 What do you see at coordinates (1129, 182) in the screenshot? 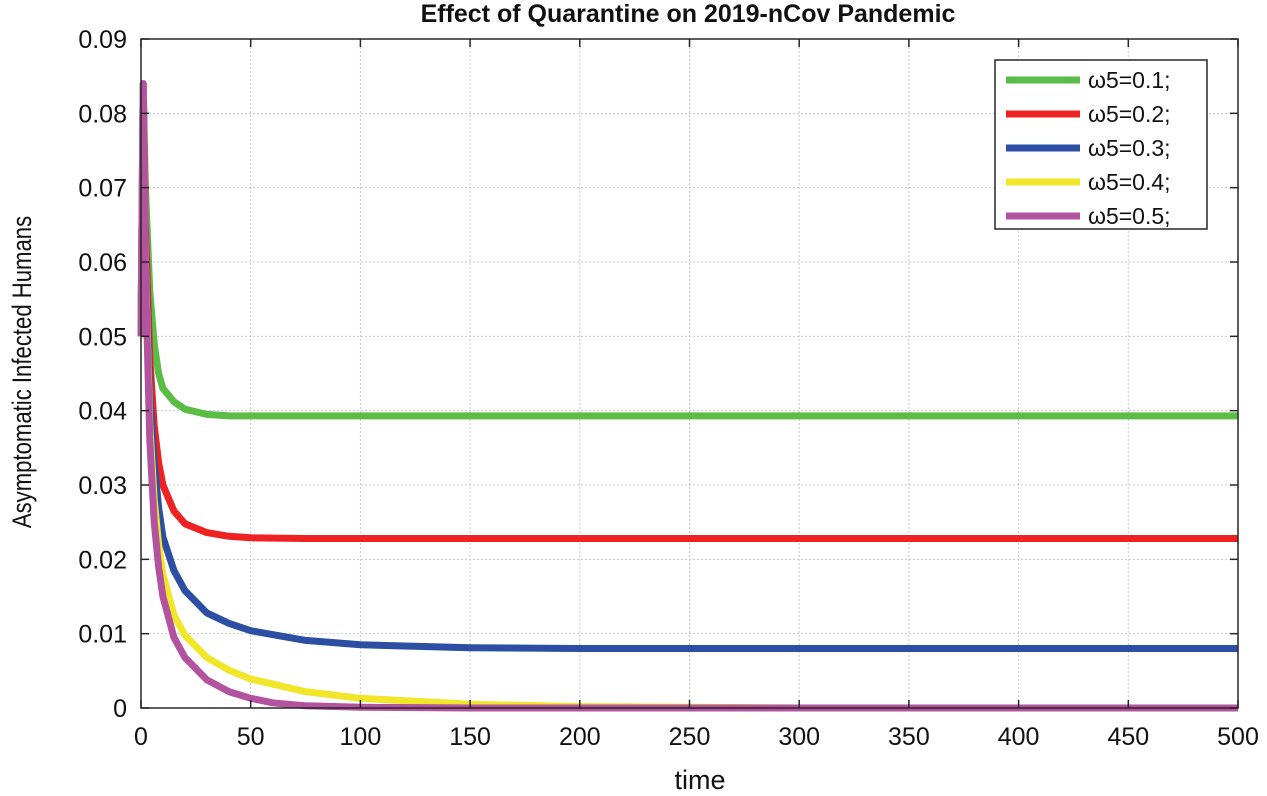
I see `legend-label-4: ω5=0.4;` at bounding box center [1129, 182].